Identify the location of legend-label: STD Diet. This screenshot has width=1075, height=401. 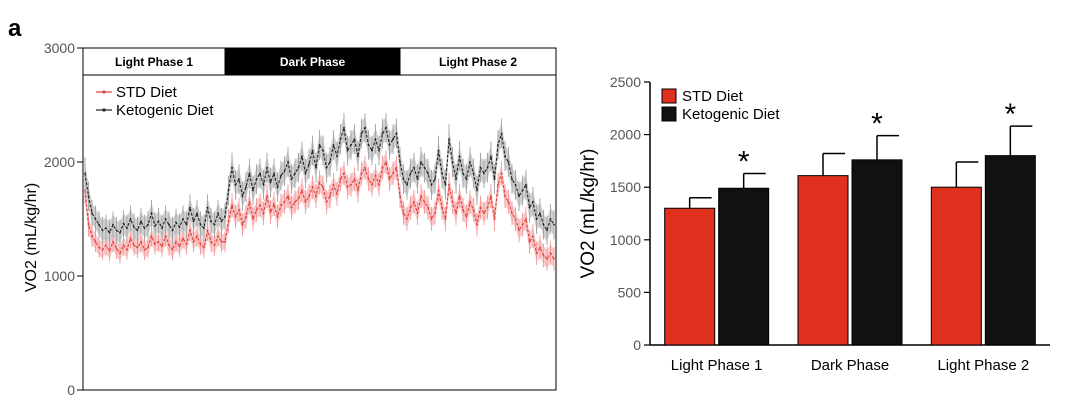
(713, 96).